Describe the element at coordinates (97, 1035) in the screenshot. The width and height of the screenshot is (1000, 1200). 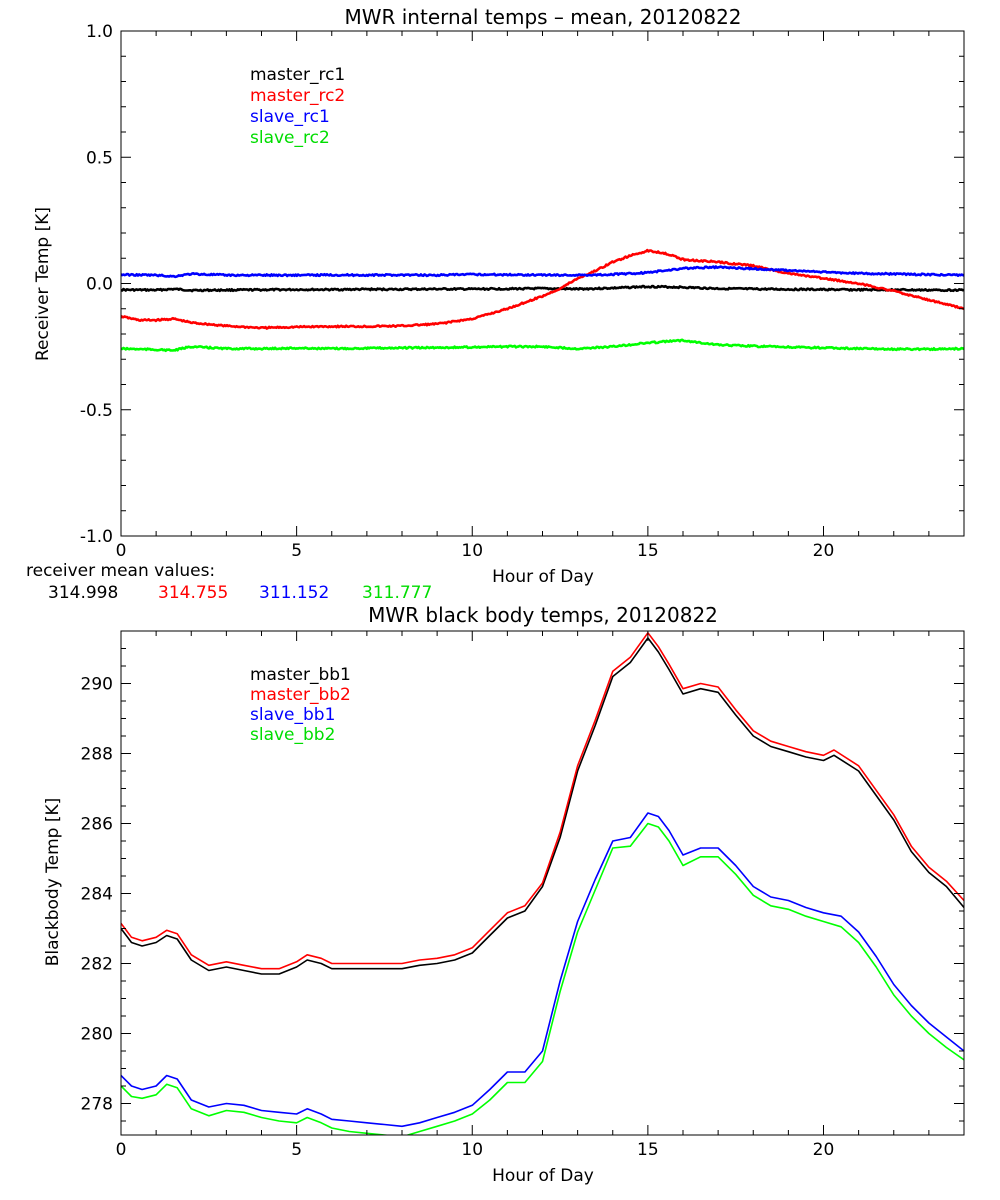
I see `blackbody-y-tick-label: 280` at that location.